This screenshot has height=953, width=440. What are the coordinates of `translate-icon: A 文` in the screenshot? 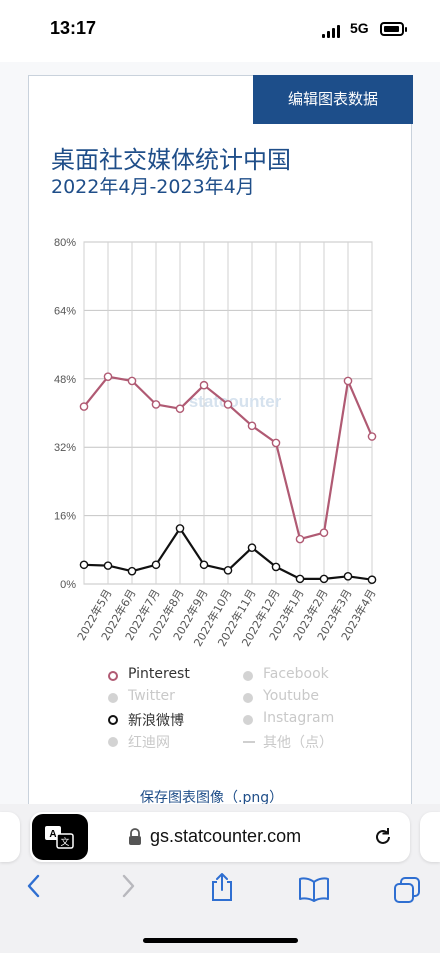 It's located at (59, 837).